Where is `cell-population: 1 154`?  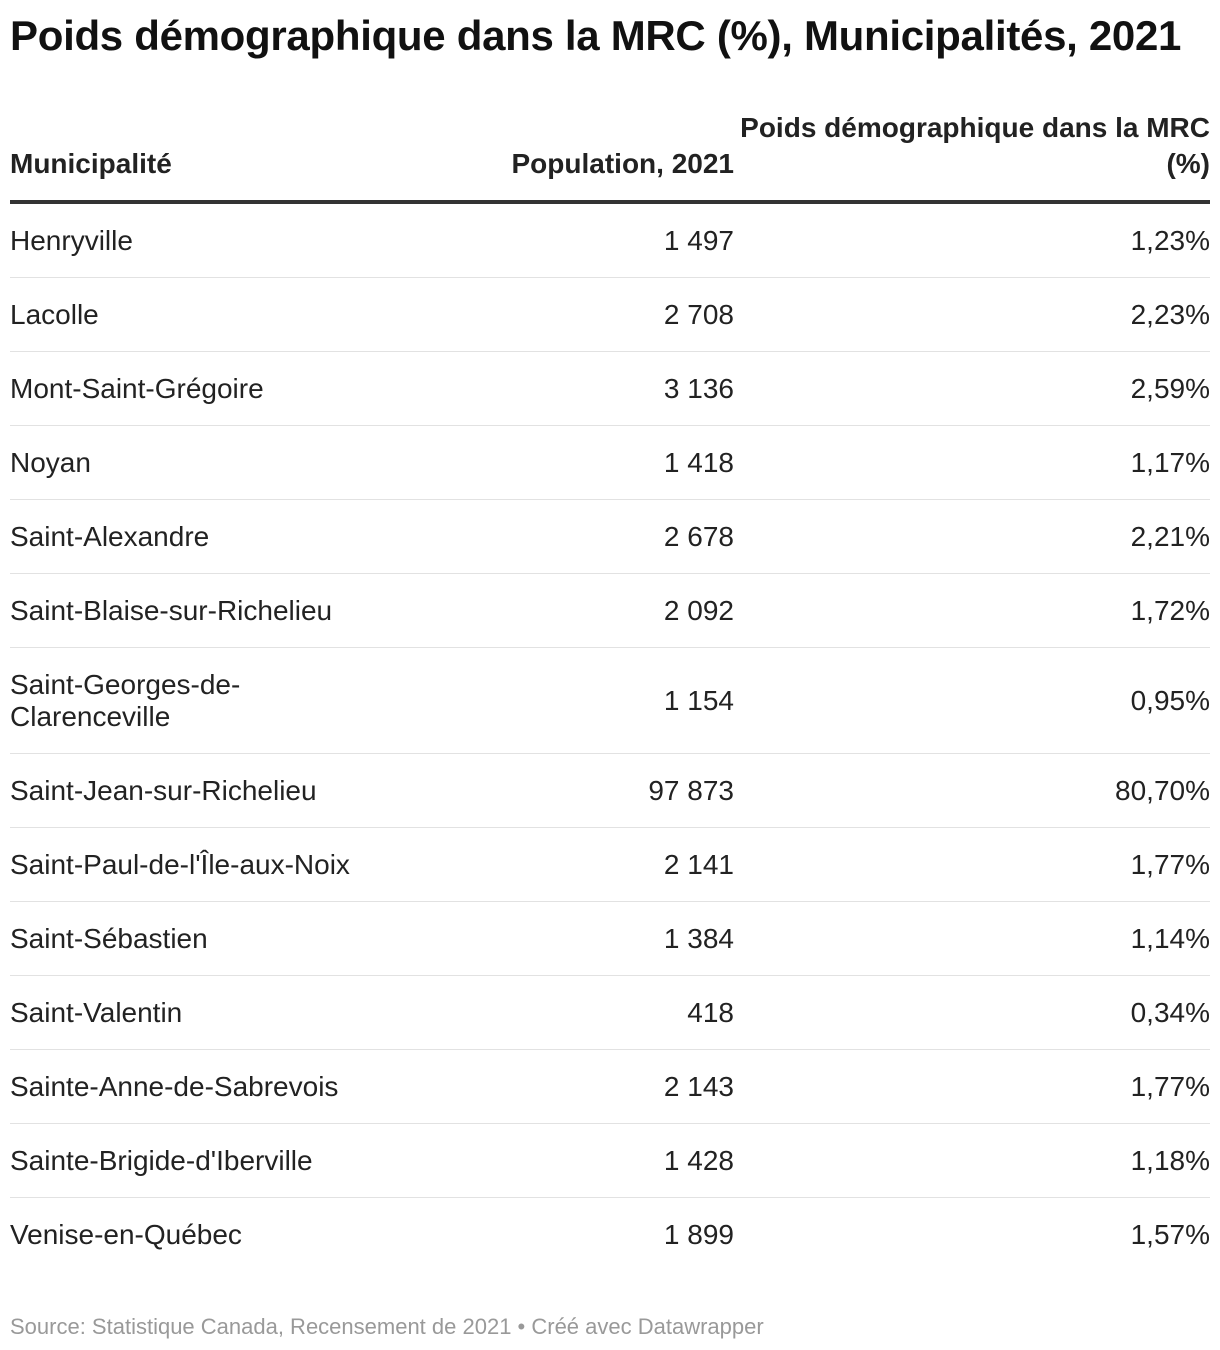
cell-population: 1 154 is located at coordinates (698, 700).